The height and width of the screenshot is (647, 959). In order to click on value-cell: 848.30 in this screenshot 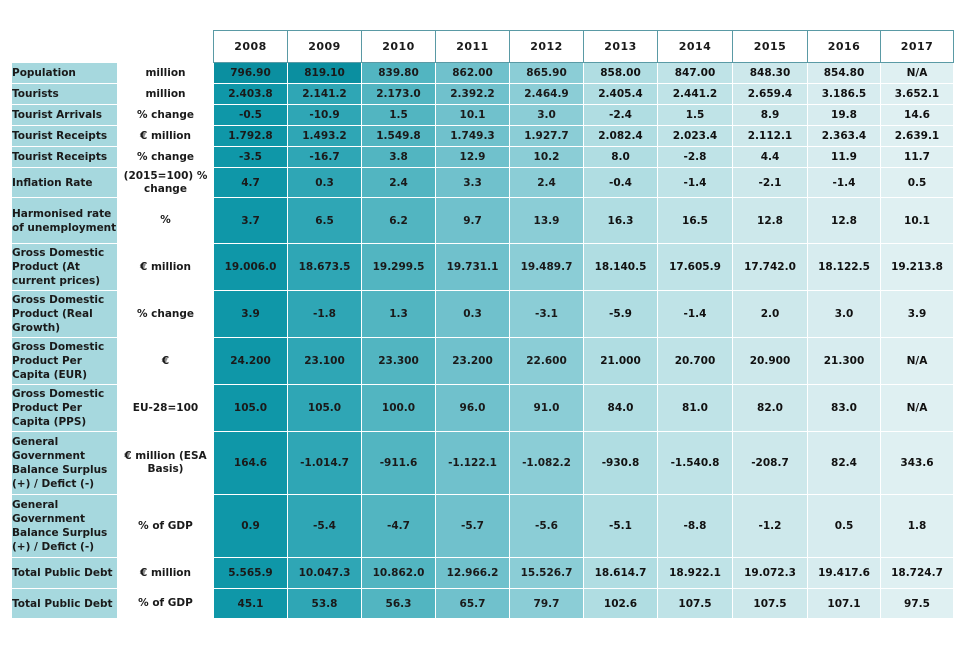, I will do `click(770, 73)`.